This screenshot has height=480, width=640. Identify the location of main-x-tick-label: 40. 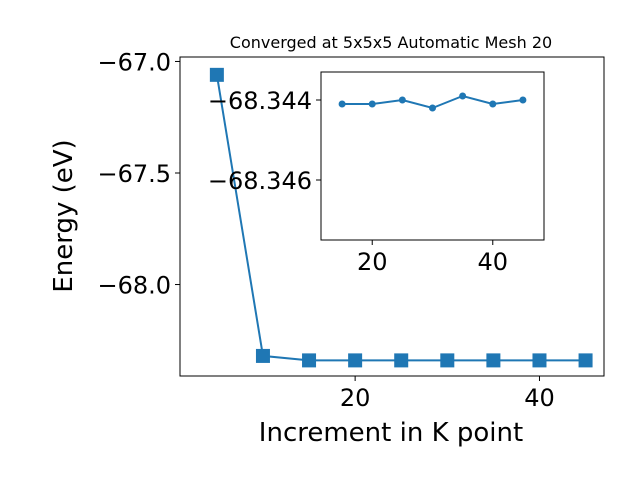
(539, 398).